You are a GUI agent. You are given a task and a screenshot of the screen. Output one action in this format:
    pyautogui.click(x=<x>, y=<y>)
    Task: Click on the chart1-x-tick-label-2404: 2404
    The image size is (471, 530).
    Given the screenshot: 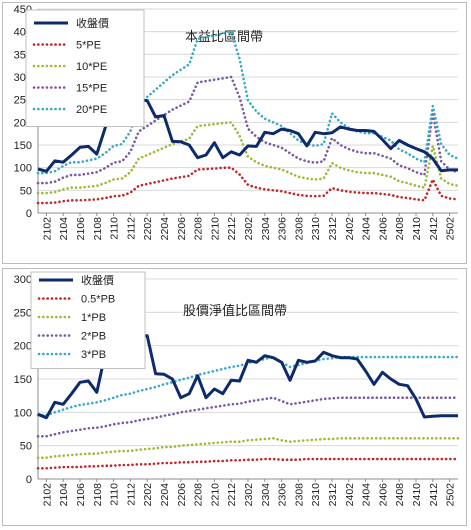 What is the action you would take?
    pyautogui.click(x=367, y=495)
    